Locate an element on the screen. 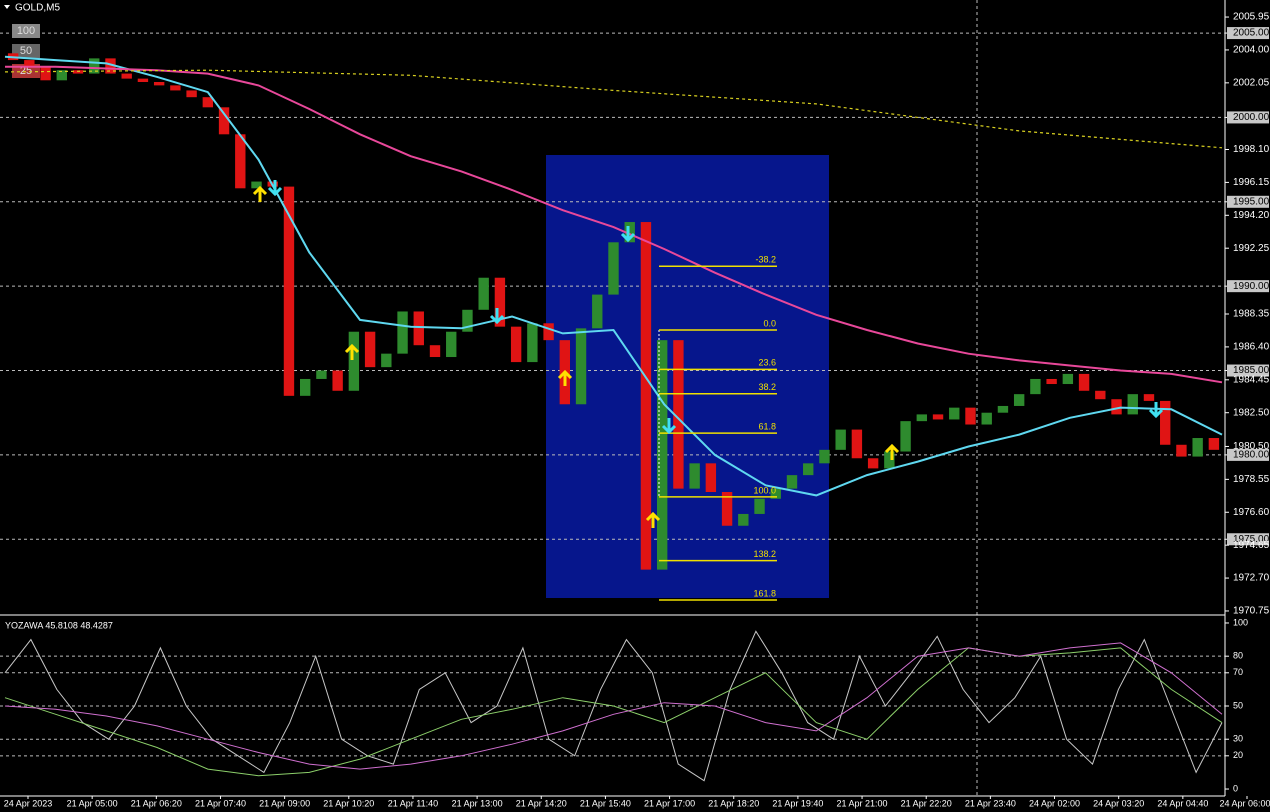  x-tick-label: 21 Apr 14:20 is located at coordinates (541, 803).